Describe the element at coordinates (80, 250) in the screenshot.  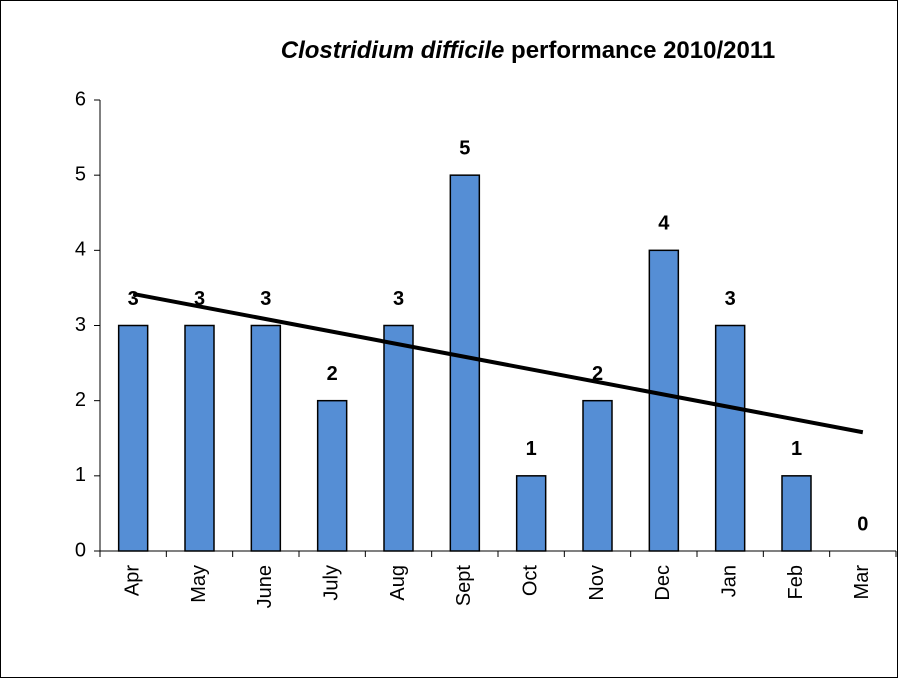
I see `y-tick-label: 4` at that location.